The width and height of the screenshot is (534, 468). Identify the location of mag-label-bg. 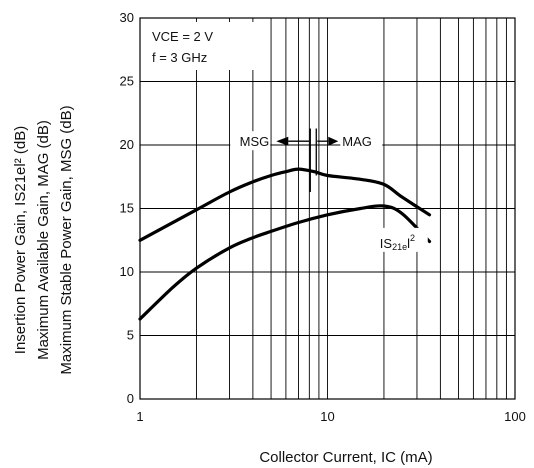
(361, 141).